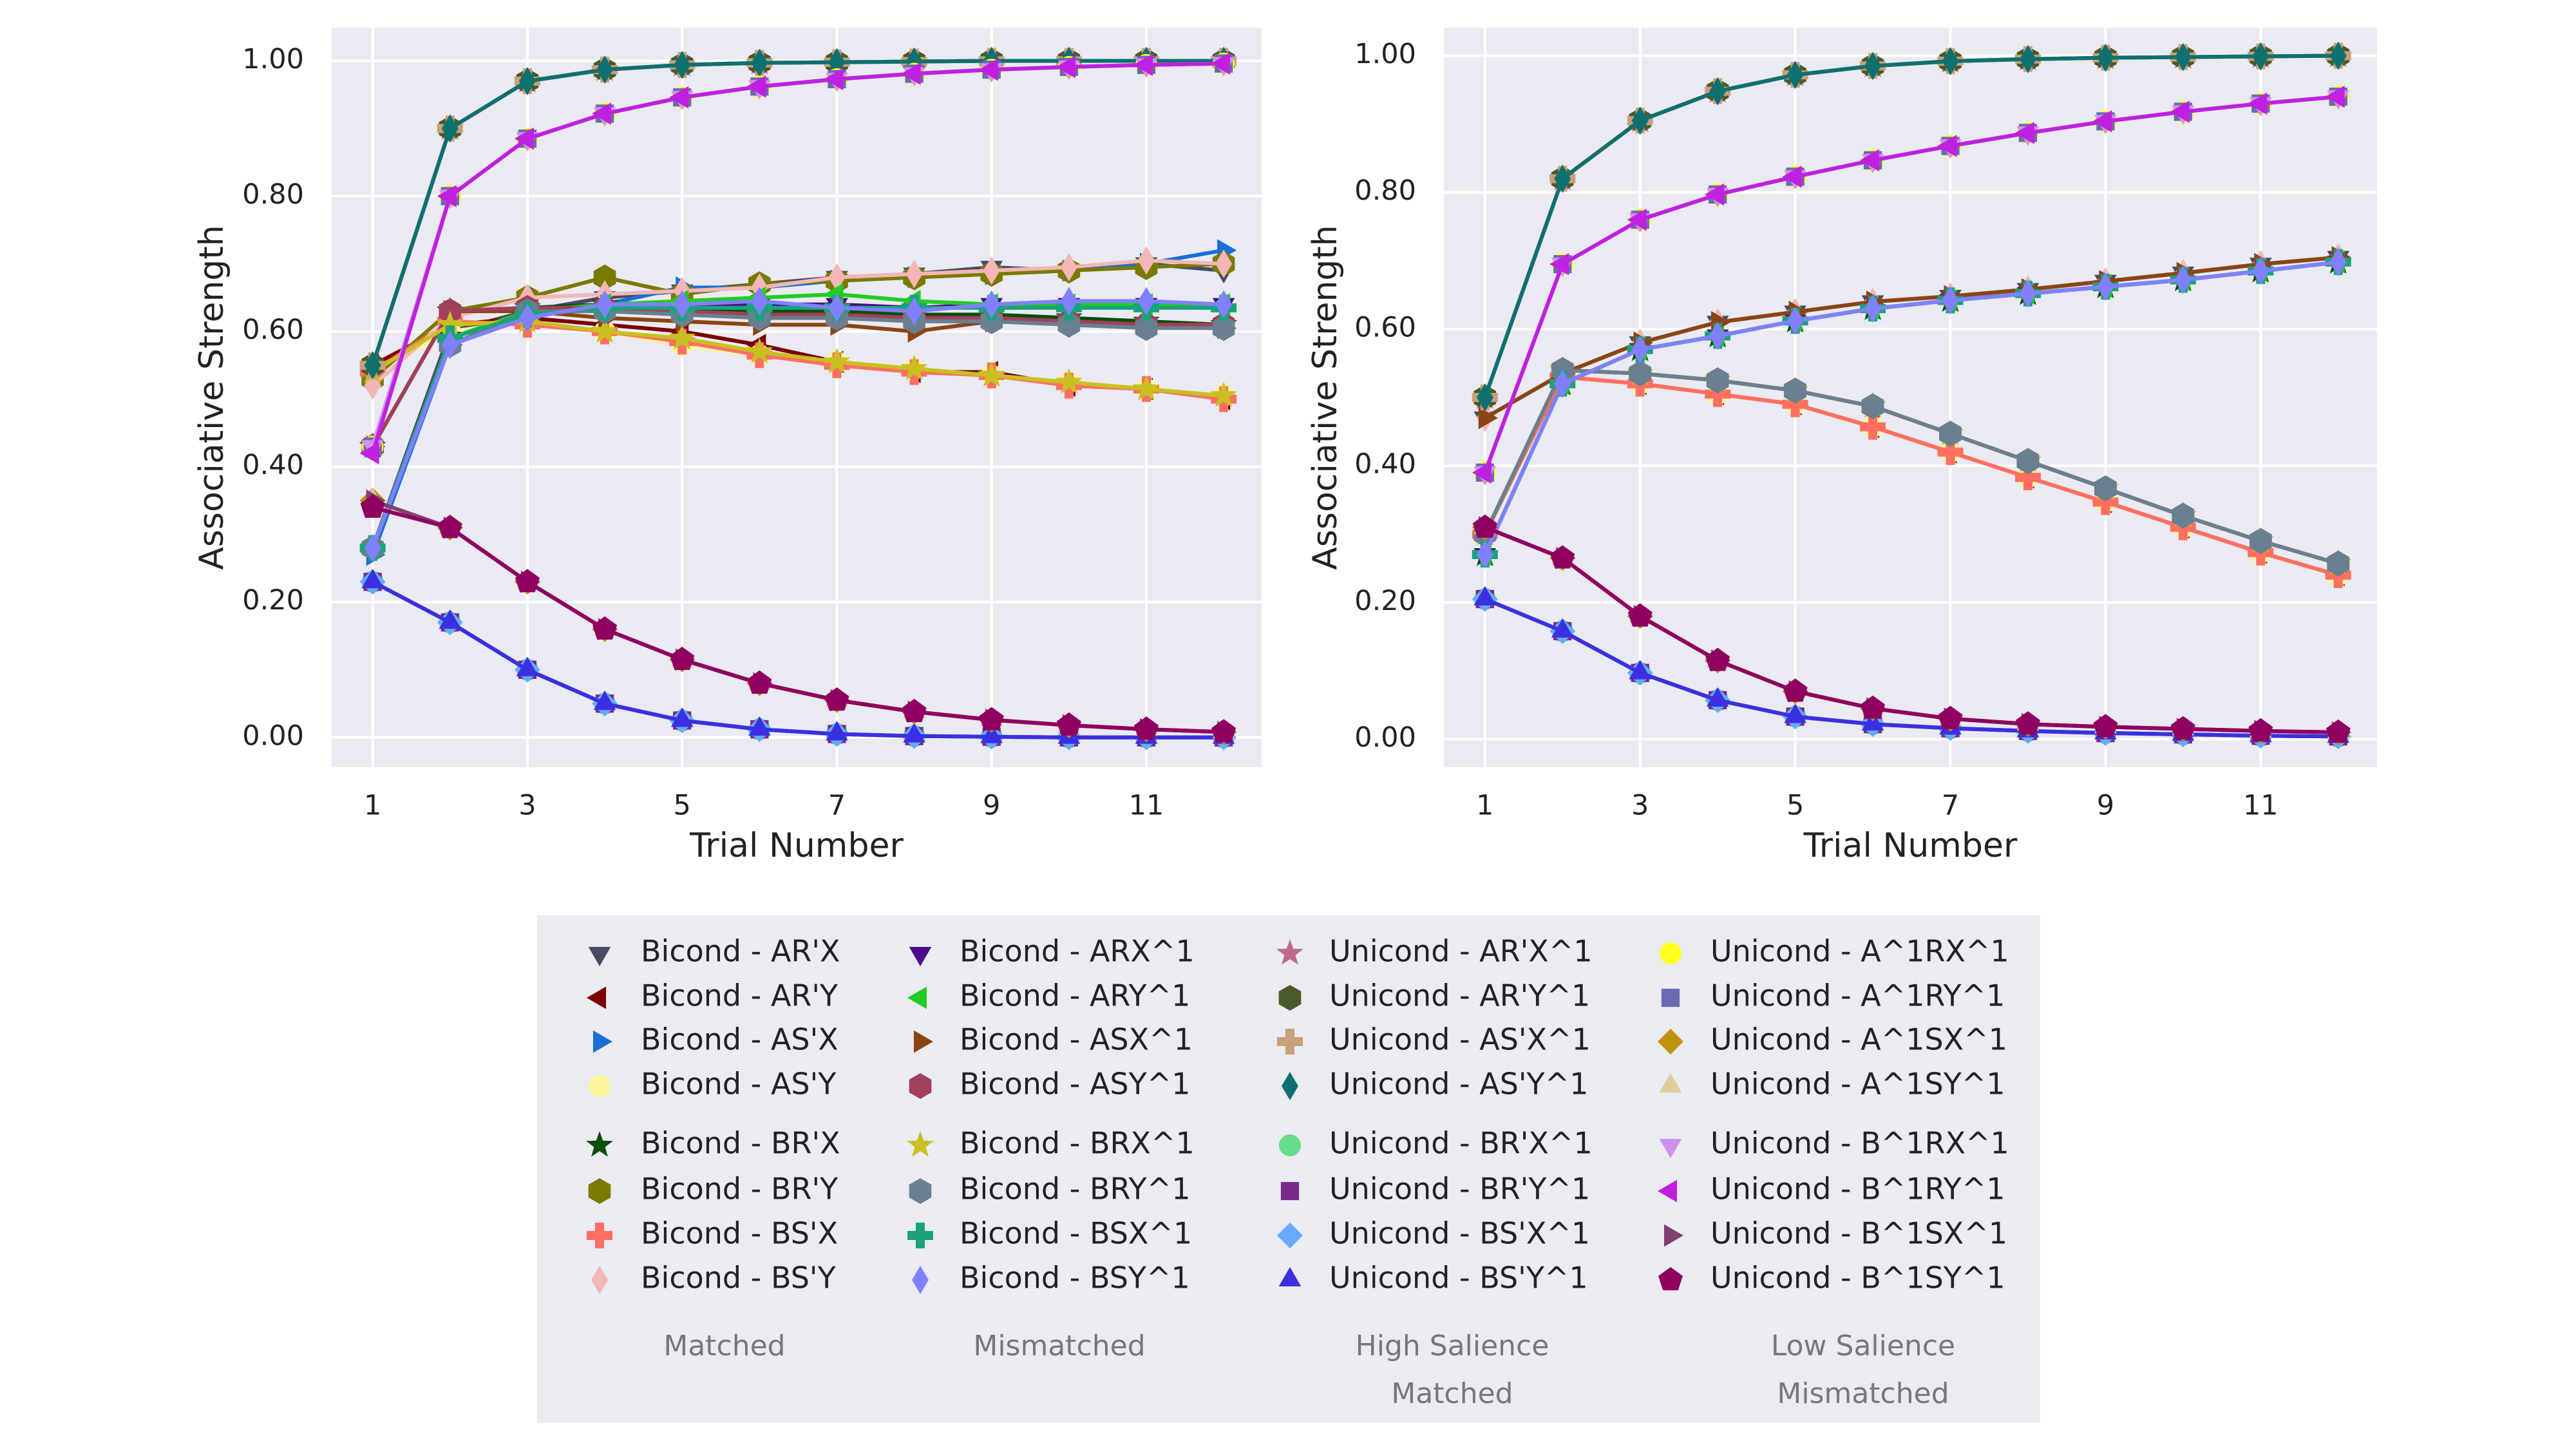  I want to click on series: Unicond - BS'Y^1, so click(798, 656).